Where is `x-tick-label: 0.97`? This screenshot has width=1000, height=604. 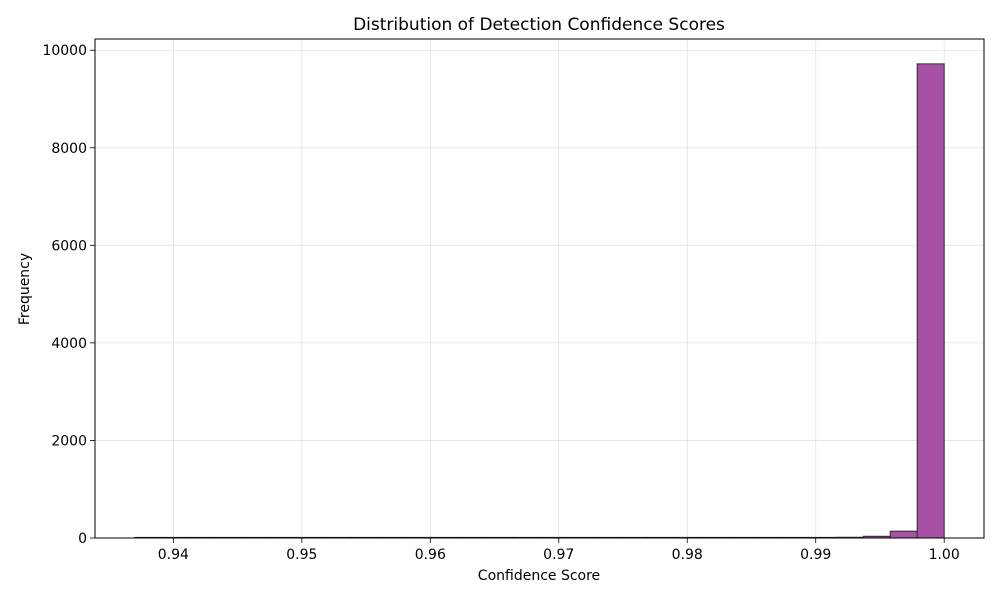
x-tick-label: 0.97 is located at coordinates (558, 555).